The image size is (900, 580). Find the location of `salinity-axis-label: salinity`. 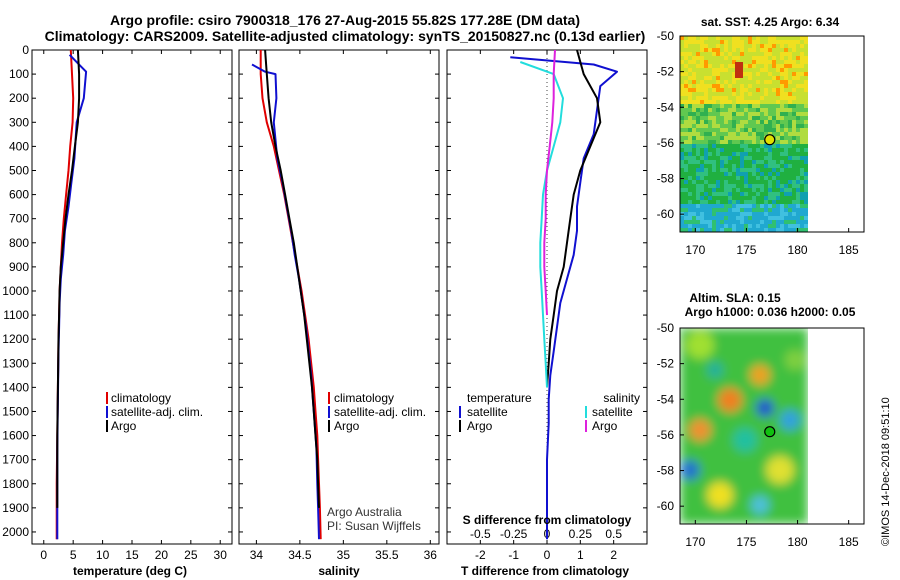

salinity-axis-label: salinity is located at coordinates (339, 571).